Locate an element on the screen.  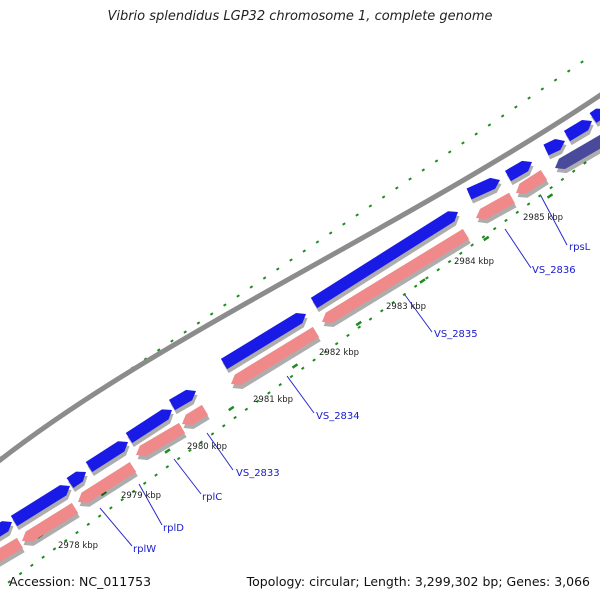
kbp-label-2981: 2981 kbp is located at coordinates (273, 400).